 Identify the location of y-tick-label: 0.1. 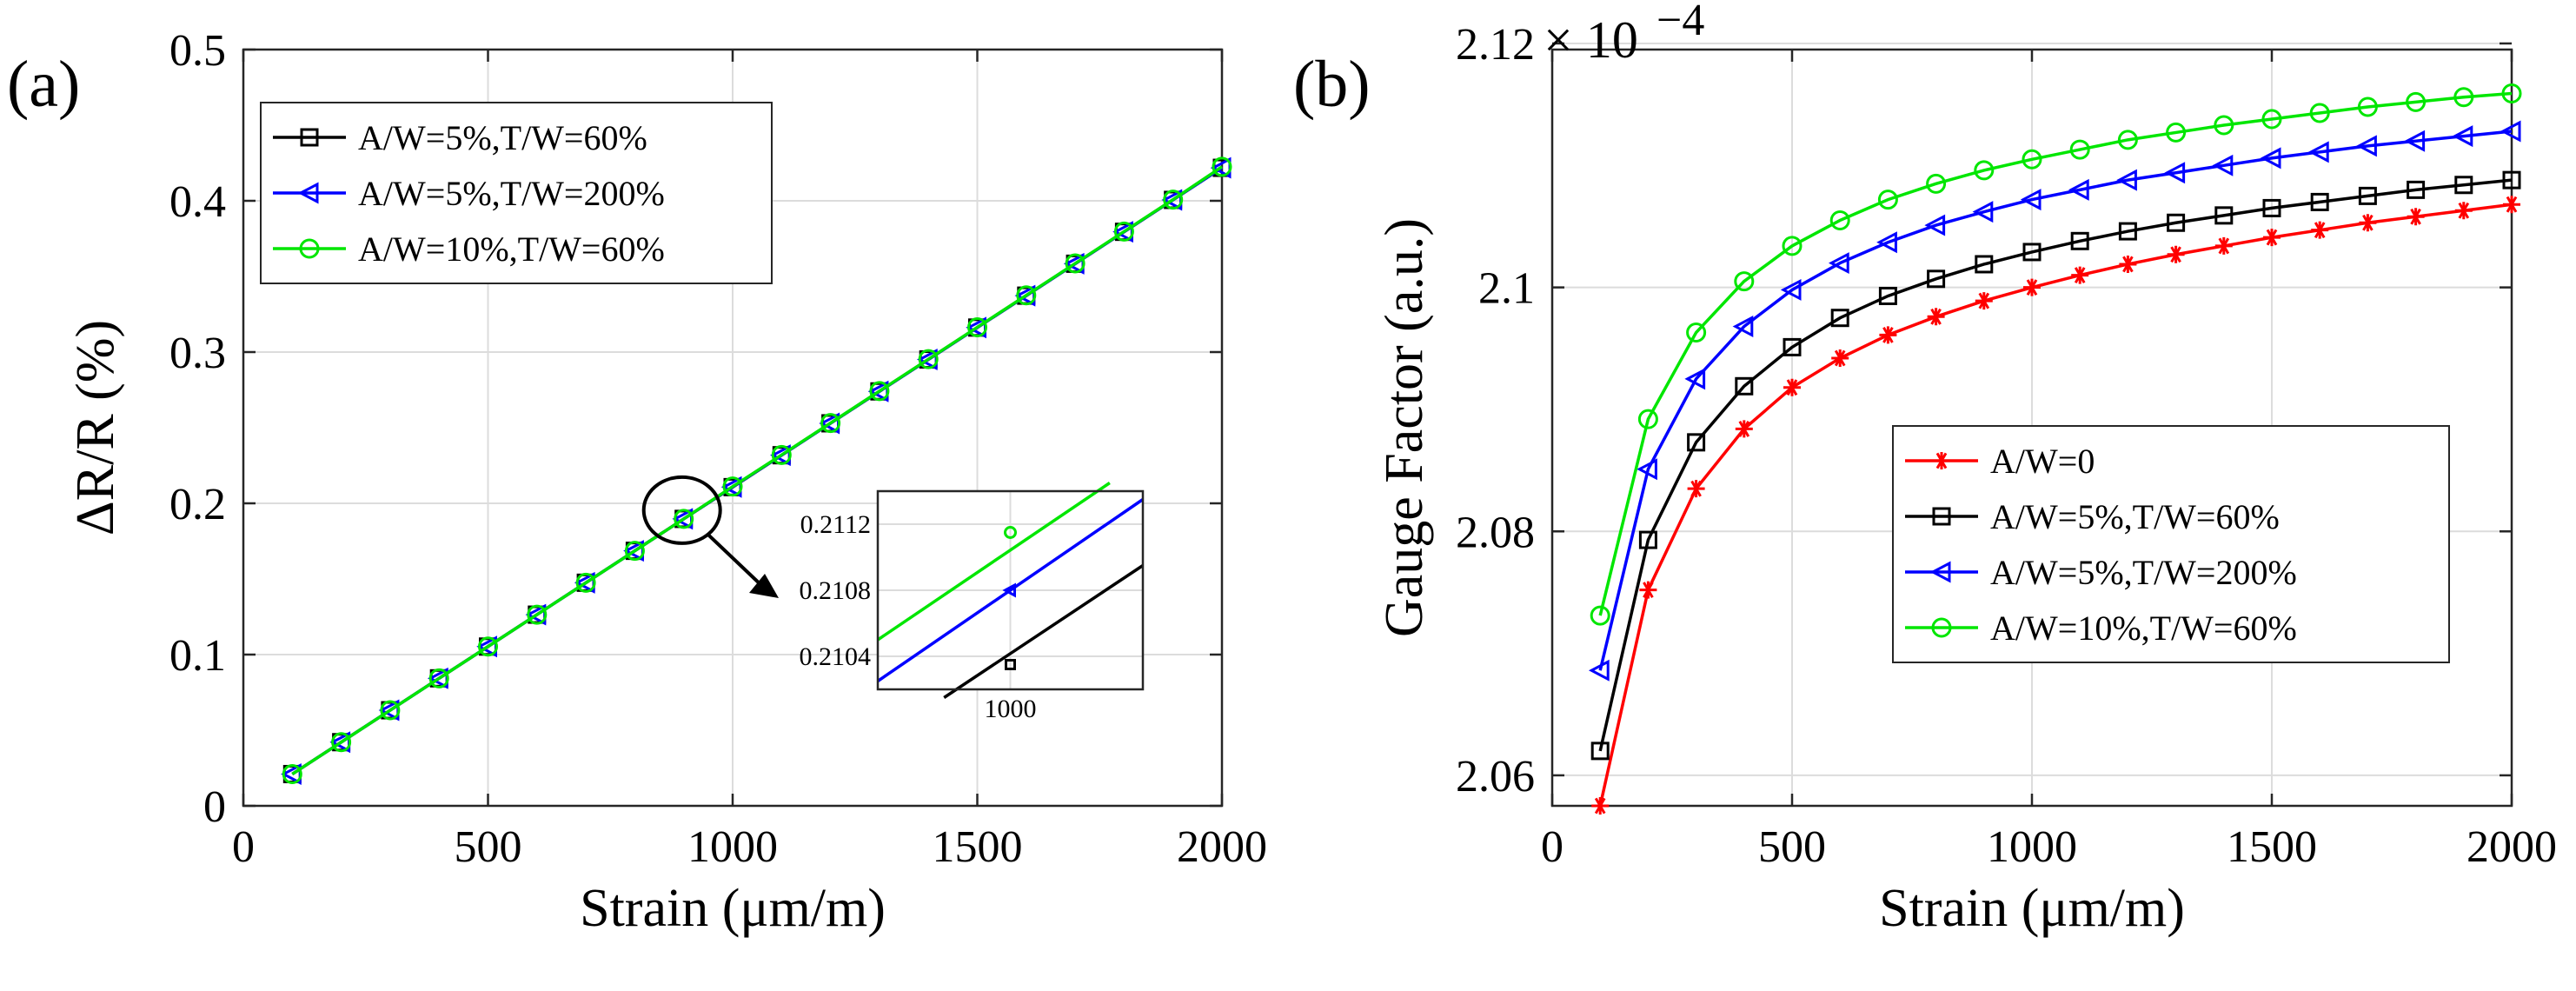
(197, 656).